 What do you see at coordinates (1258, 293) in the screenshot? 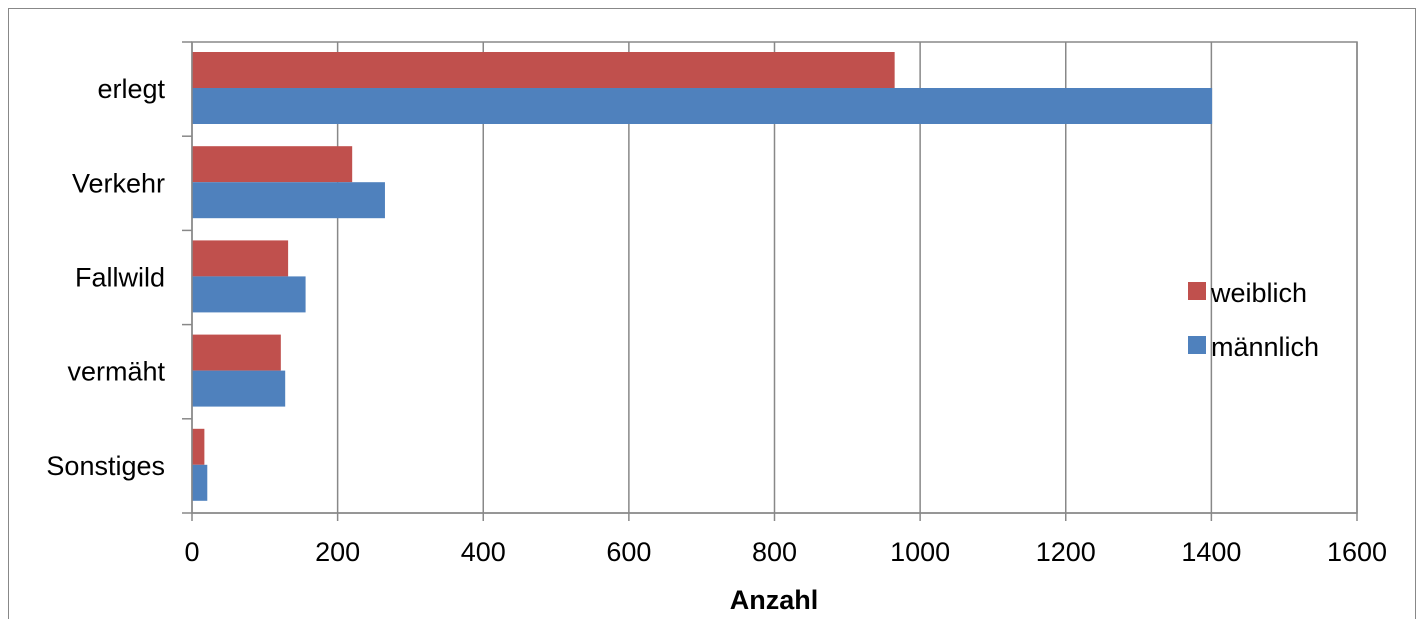
I see `legend-label: weiblich` at bounding box center [1258, 293].